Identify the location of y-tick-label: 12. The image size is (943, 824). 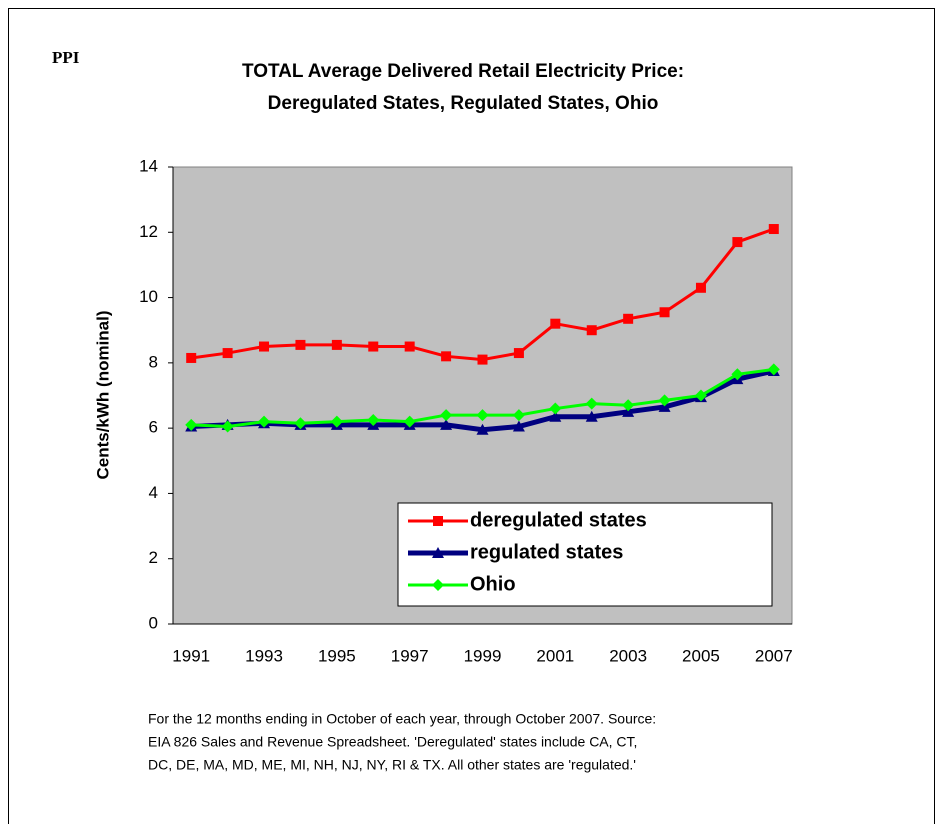
(148, 231).